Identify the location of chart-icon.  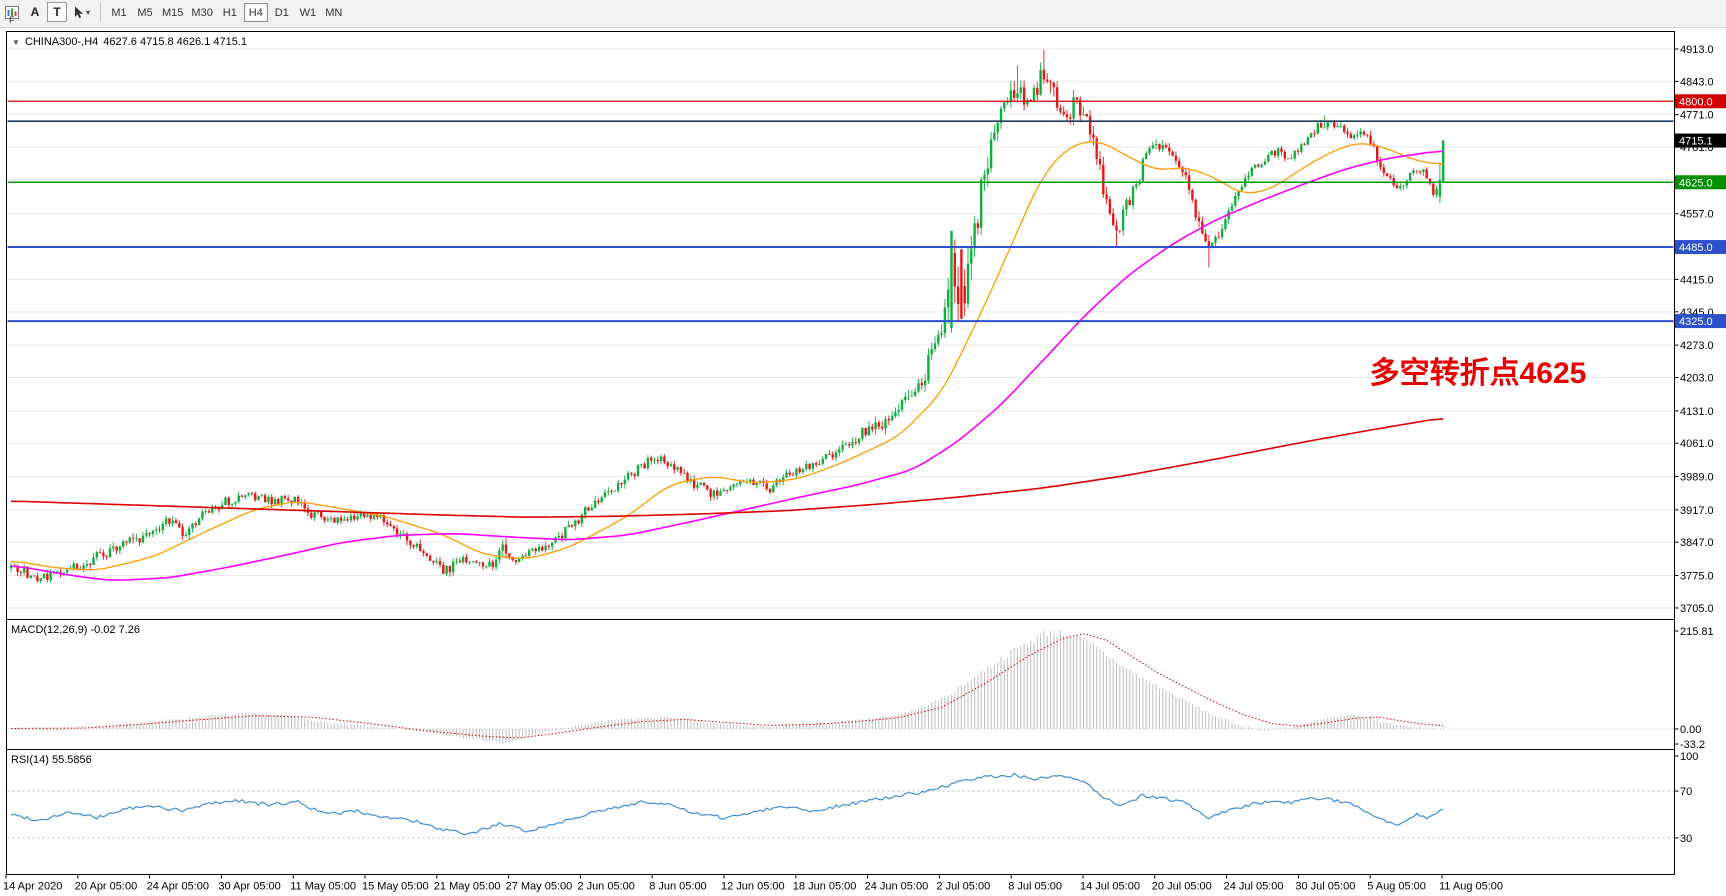
(12, 12).